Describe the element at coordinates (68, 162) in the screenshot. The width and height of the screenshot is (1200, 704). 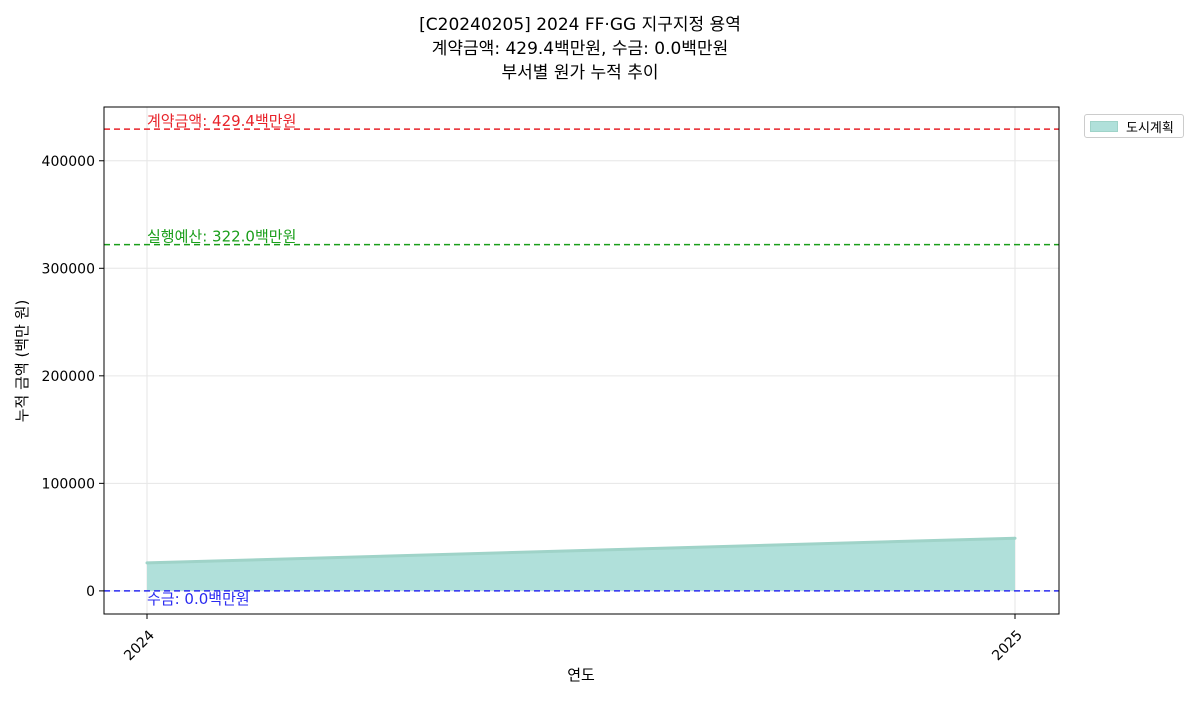
I see `y-tick-label-4: 400000` at that location.